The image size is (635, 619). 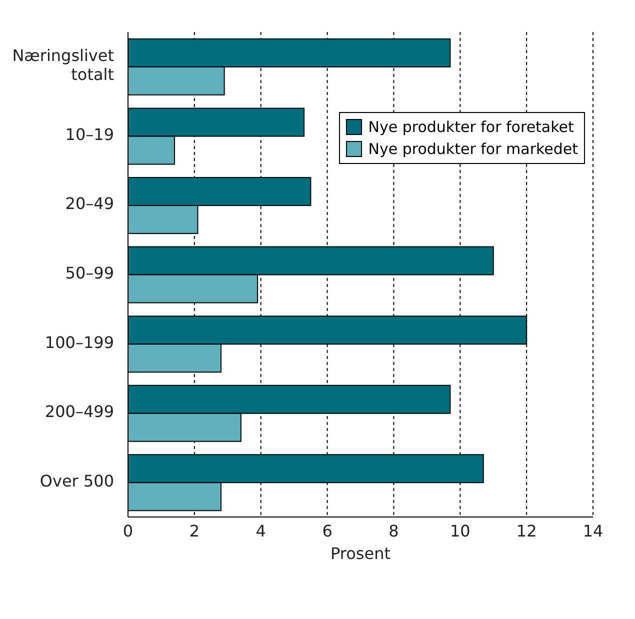 What do you see at coordinates (89, 204) in the screenshot?
I see `y-tick-label: 20–49` at bounding box center [89, 204].